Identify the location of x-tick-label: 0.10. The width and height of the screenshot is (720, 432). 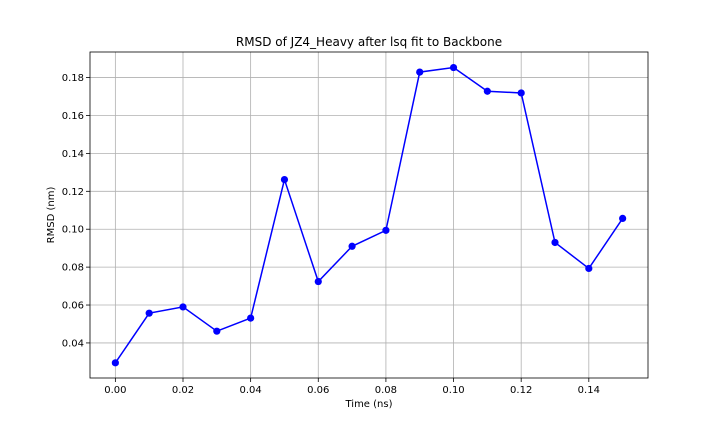
(453, 390).